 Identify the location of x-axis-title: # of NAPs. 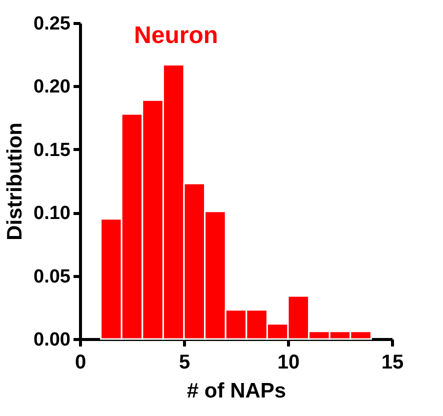
(236, 391).